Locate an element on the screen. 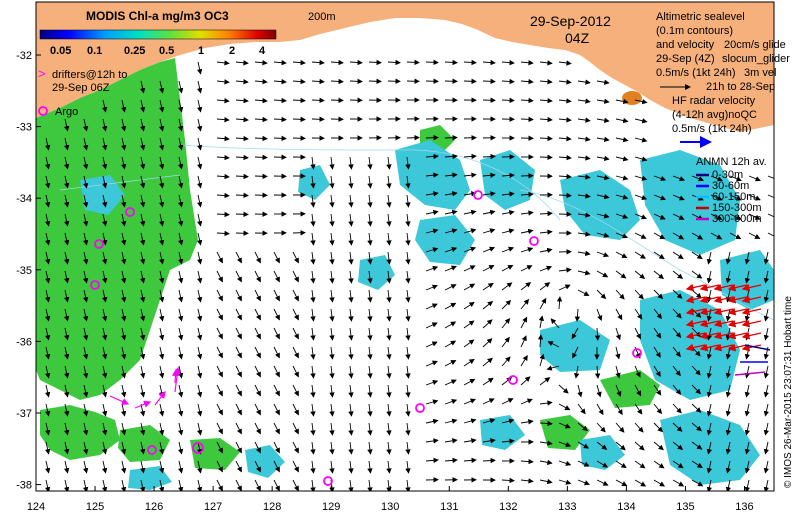  anmn-legend-label: 0-30m is located at coordinates (727, 175).